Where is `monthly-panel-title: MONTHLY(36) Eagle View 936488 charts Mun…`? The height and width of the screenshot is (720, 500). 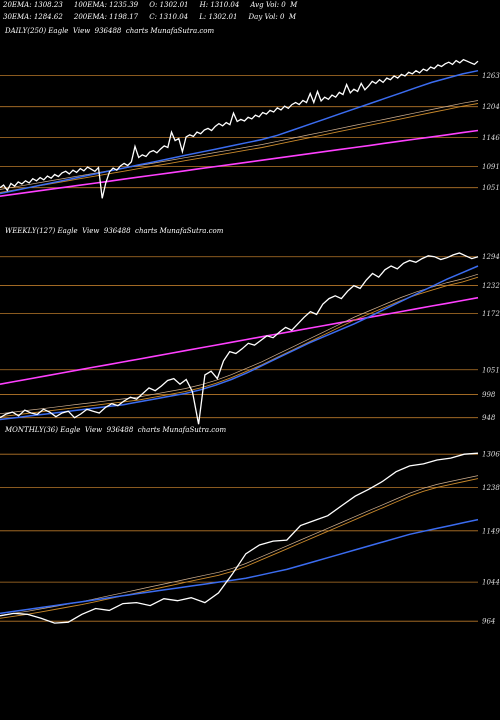
monthly-panel-title: MONTHLY(36) Eagle View 936488 charts Mun… is located at coordinates (116, 430).